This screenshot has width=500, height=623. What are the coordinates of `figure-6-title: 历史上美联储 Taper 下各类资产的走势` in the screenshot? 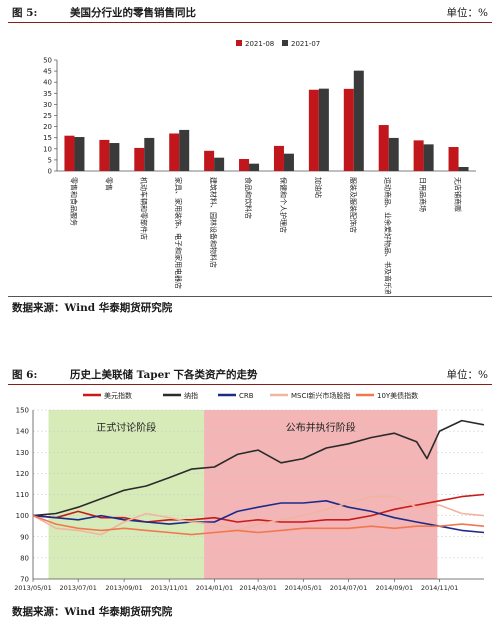 It's located at (164, 375).